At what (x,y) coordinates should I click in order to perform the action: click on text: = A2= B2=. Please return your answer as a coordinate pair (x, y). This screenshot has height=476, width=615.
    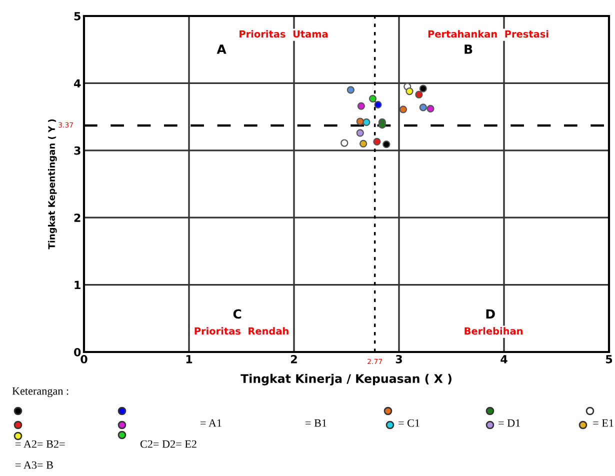
    Looking at the image, I should click on (40, 444).